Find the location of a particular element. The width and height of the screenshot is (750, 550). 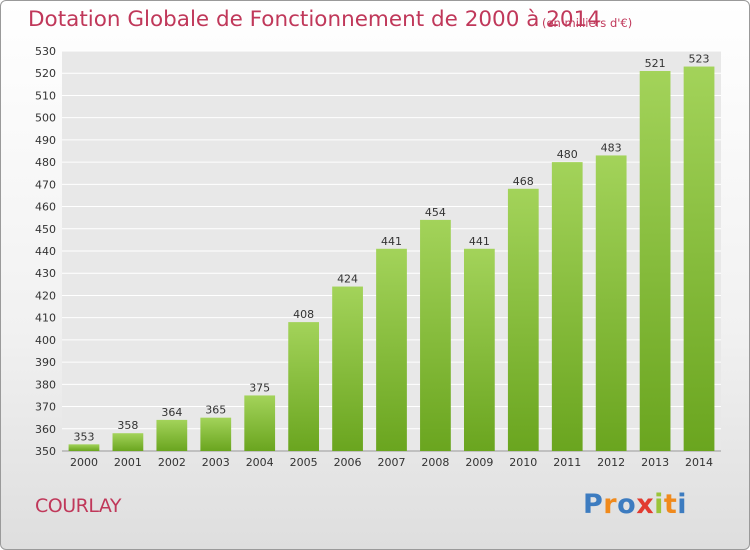

y-tick-label: 520 is located at coordinates (45, 73).